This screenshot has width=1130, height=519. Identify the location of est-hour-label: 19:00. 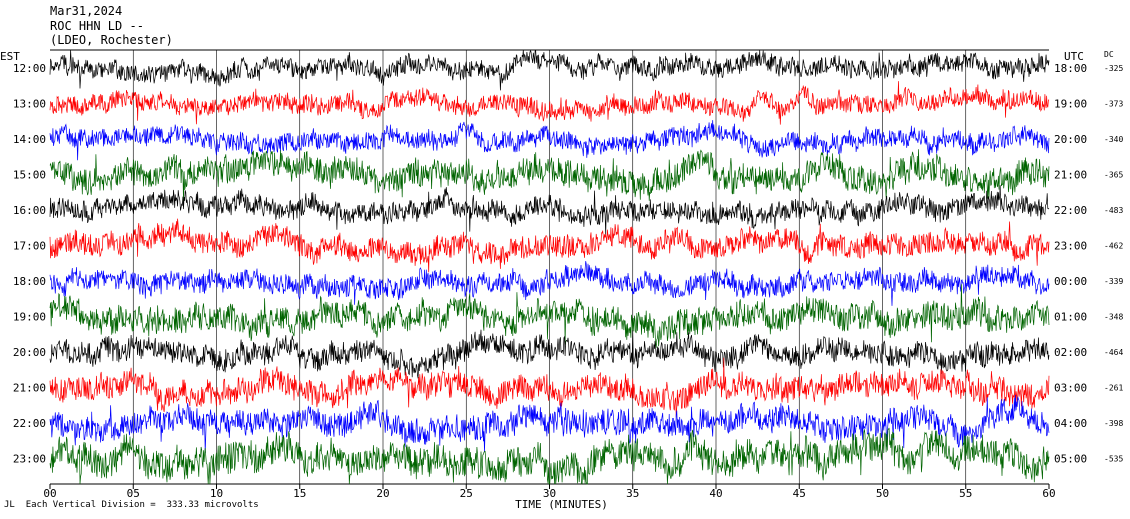
(29, 317).